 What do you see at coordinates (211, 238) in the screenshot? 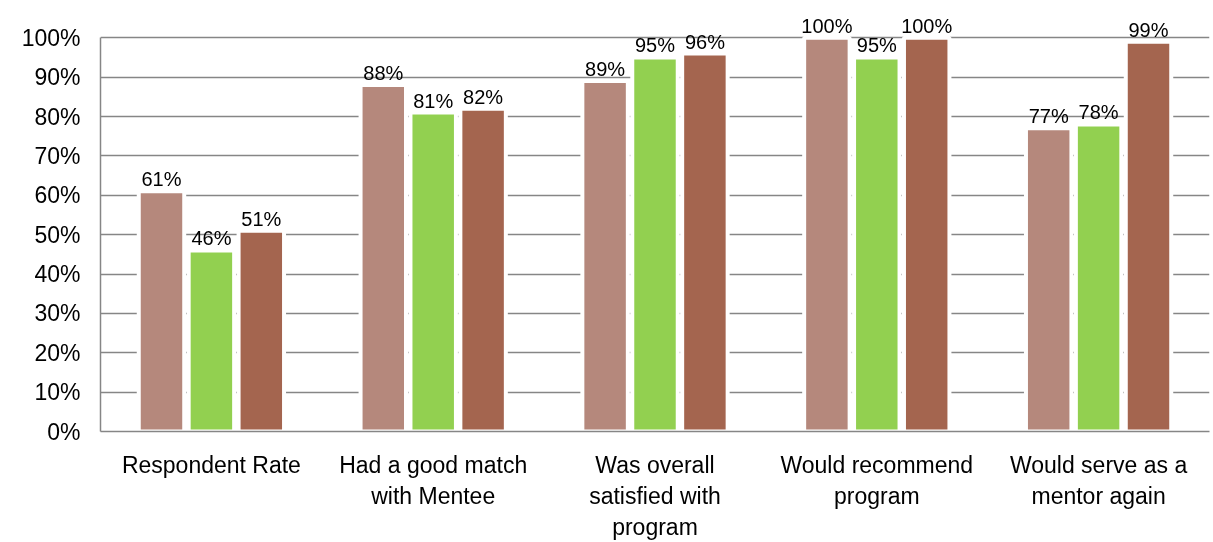
I see `data-label: 46%` at bounding box center [211, 238].